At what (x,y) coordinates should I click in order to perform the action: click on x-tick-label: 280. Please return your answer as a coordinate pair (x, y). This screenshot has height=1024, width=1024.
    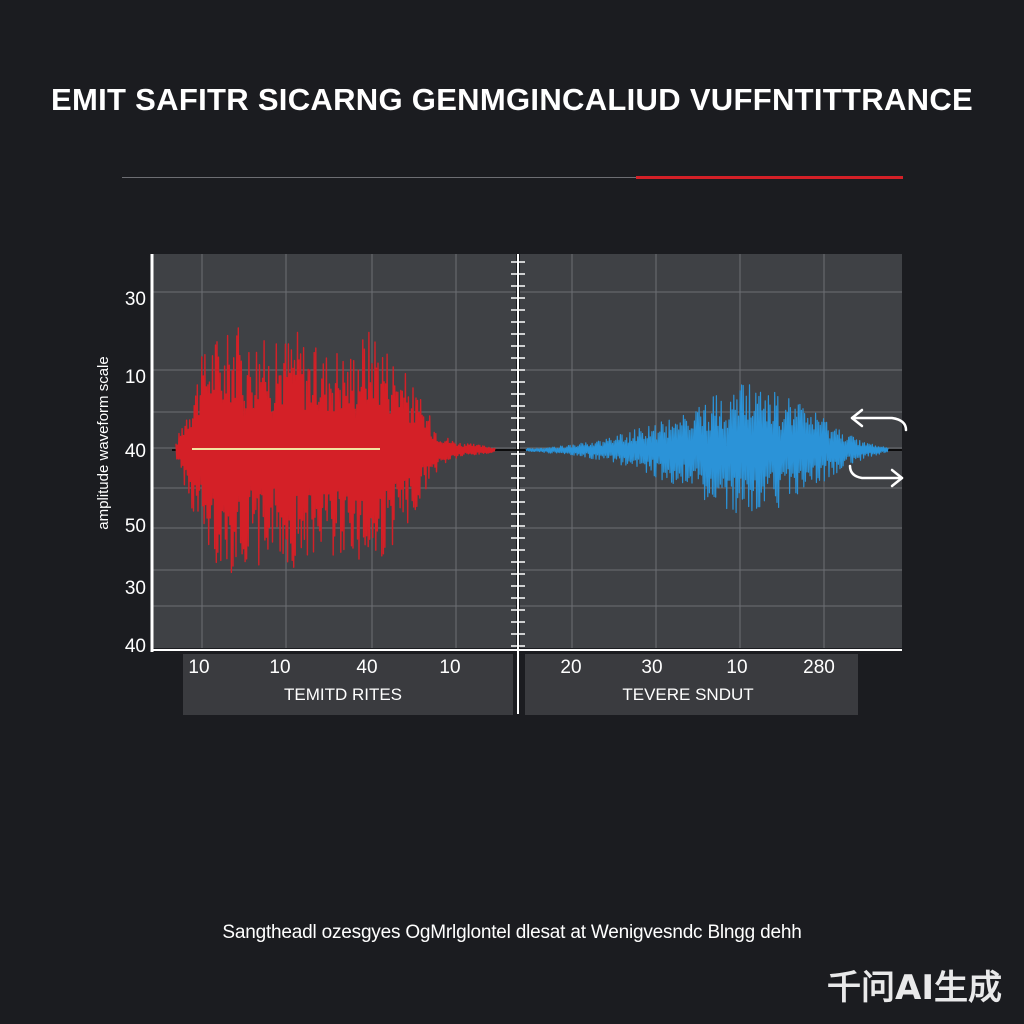
    Looking at the image, I should click on (819, 667).